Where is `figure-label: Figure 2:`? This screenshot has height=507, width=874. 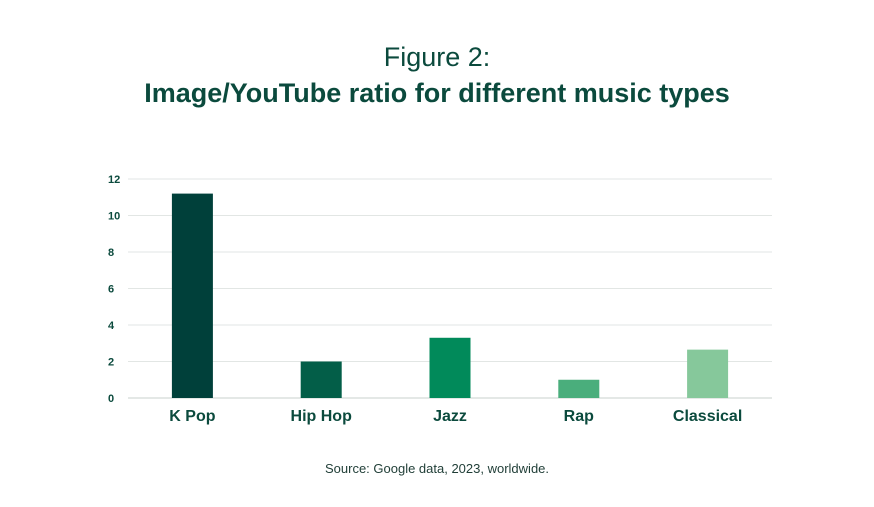
figure-label: Figure 2: is located at coordinates (437, 57).